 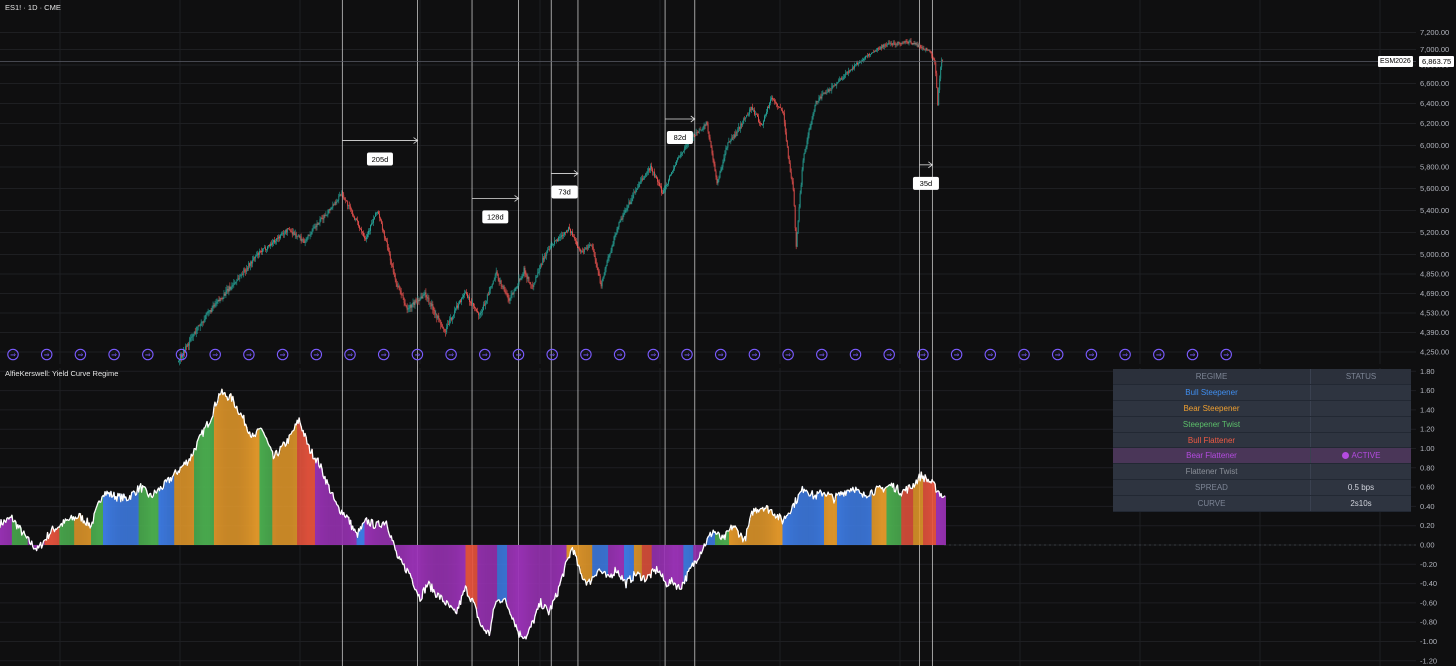 I want to click on symbol-title: ES1! · 1D · CME, so click(x=33, y=7).